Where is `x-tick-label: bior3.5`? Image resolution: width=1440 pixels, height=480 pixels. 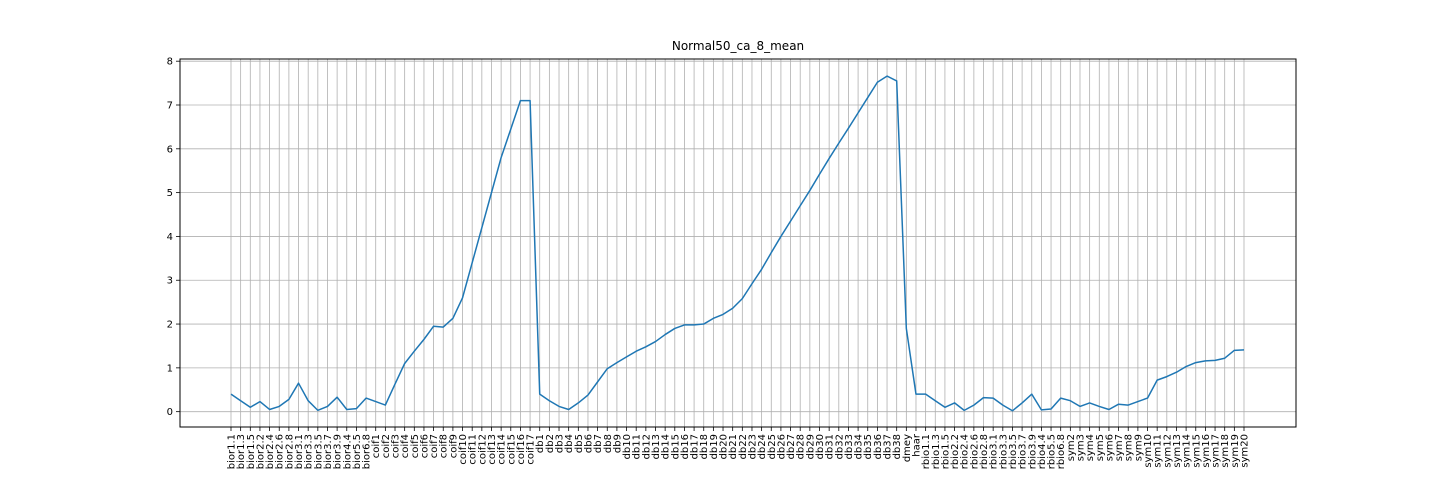
x-tick-label: bior3.5 is located at coordinates (318, 451).